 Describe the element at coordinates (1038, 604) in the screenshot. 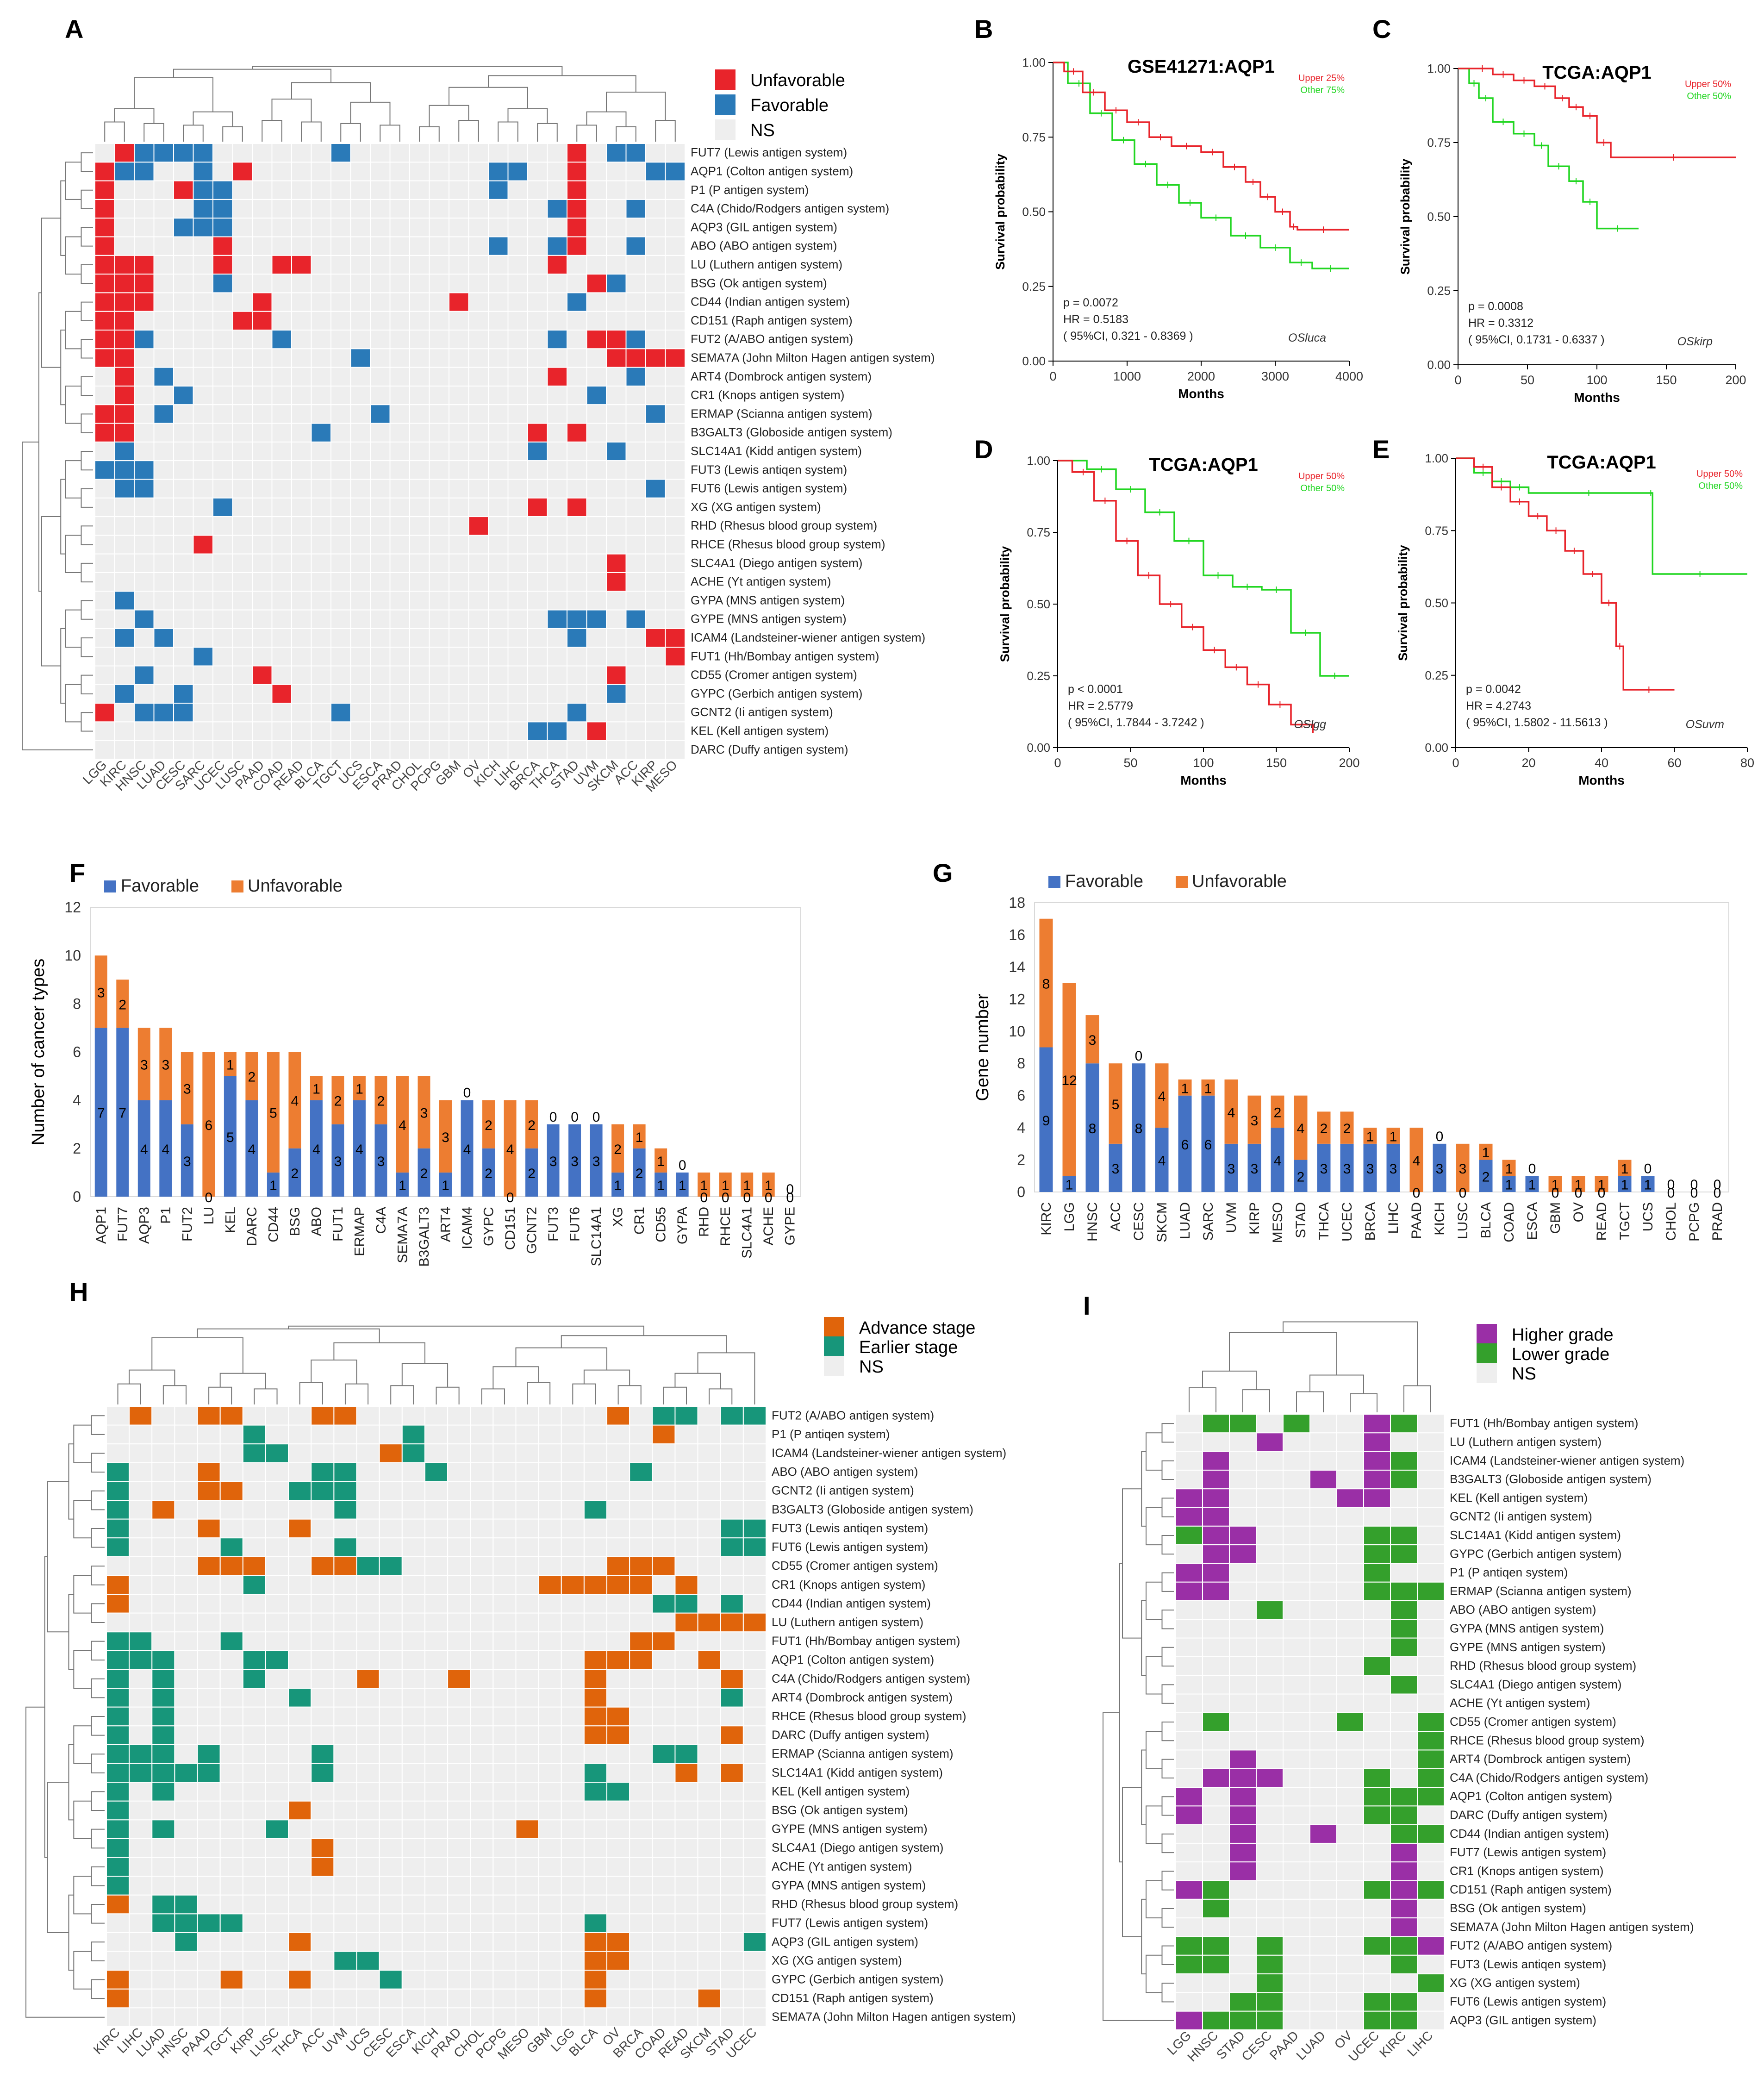

I see `y-tick-label: 0.50` at that location.